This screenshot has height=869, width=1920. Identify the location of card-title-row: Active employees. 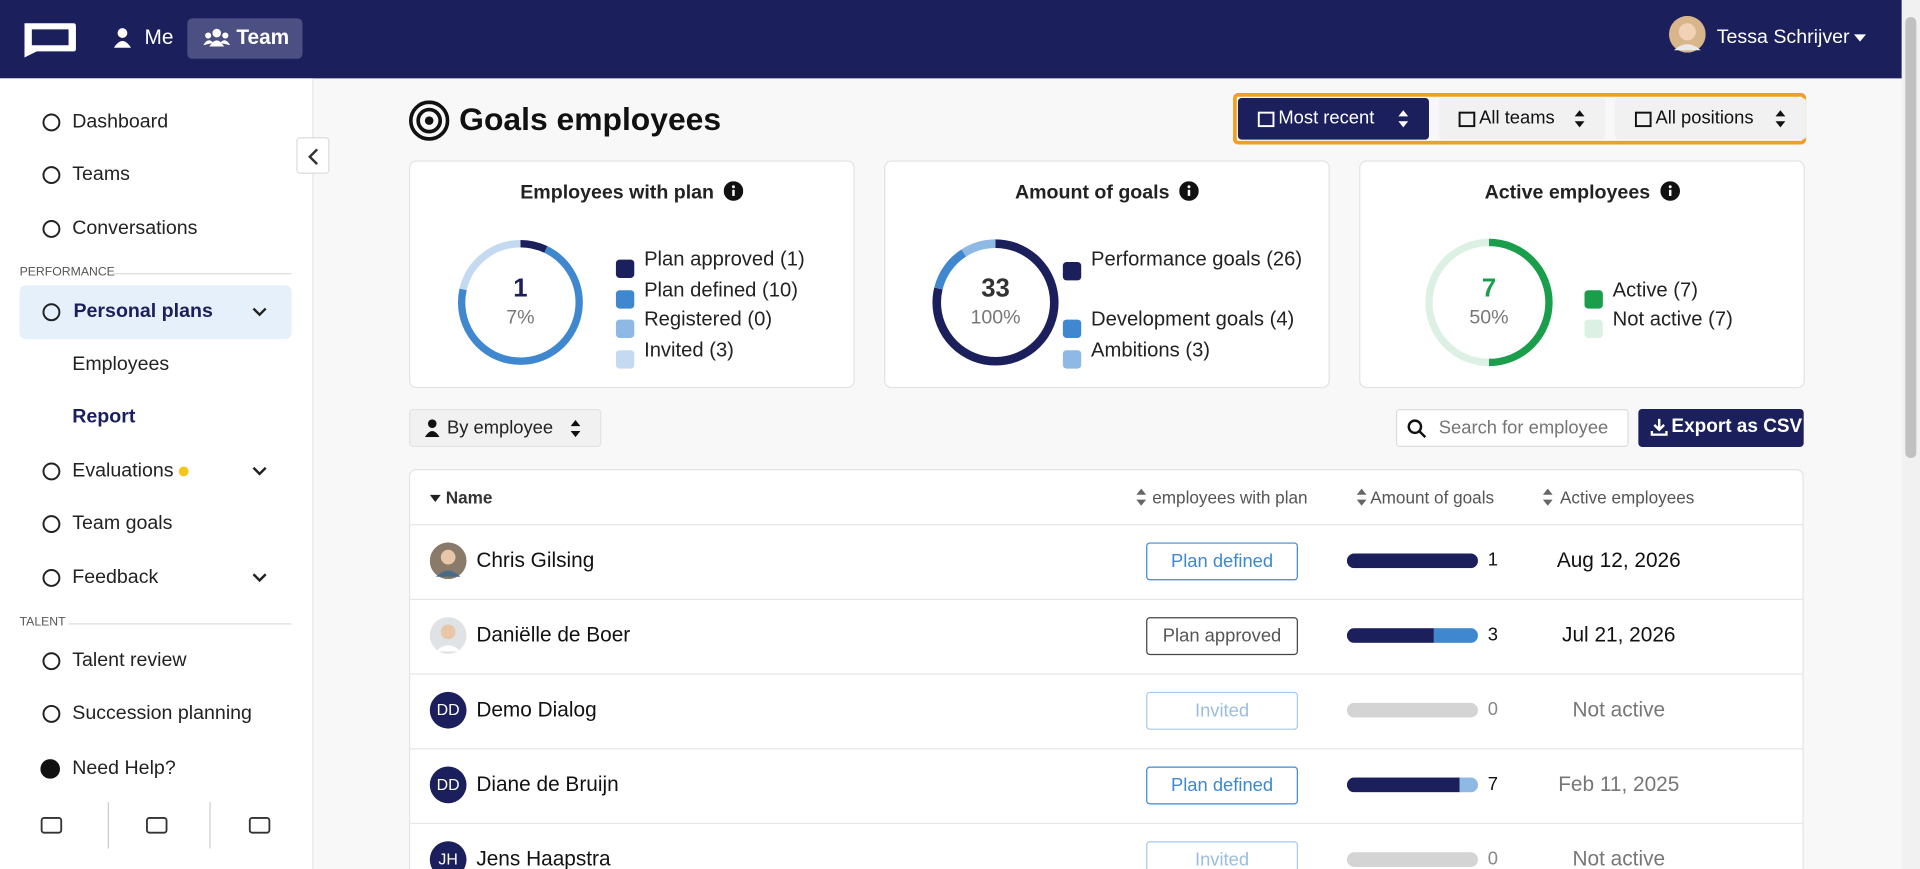
(1581, 193).